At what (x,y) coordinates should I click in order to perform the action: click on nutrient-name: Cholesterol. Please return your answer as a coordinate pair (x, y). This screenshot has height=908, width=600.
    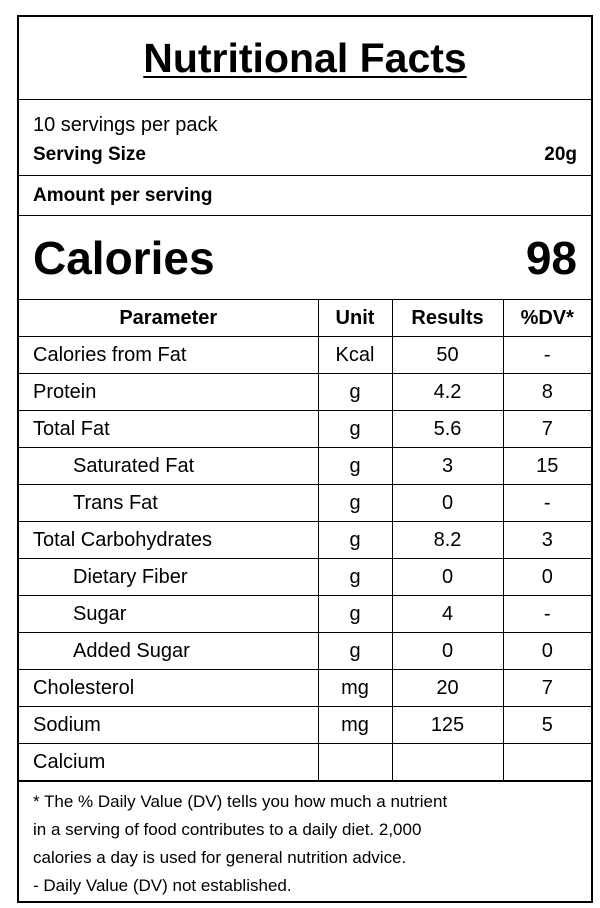
    Looking at the image, I should click on (169, 688).